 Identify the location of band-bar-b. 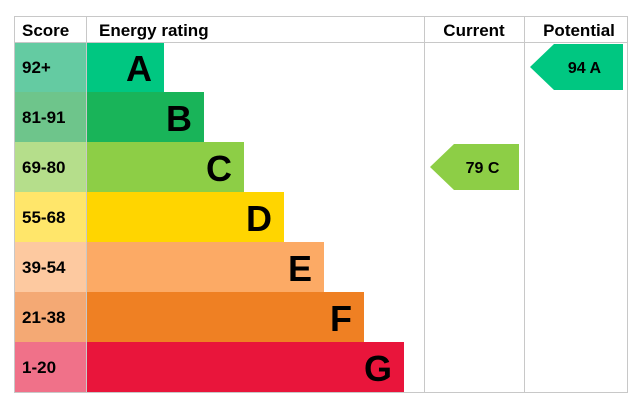
(145, 117).